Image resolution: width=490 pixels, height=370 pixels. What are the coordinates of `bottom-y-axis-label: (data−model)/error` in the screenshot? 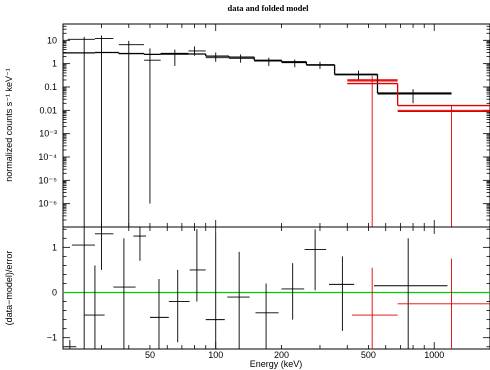 It's located at (9, 288).